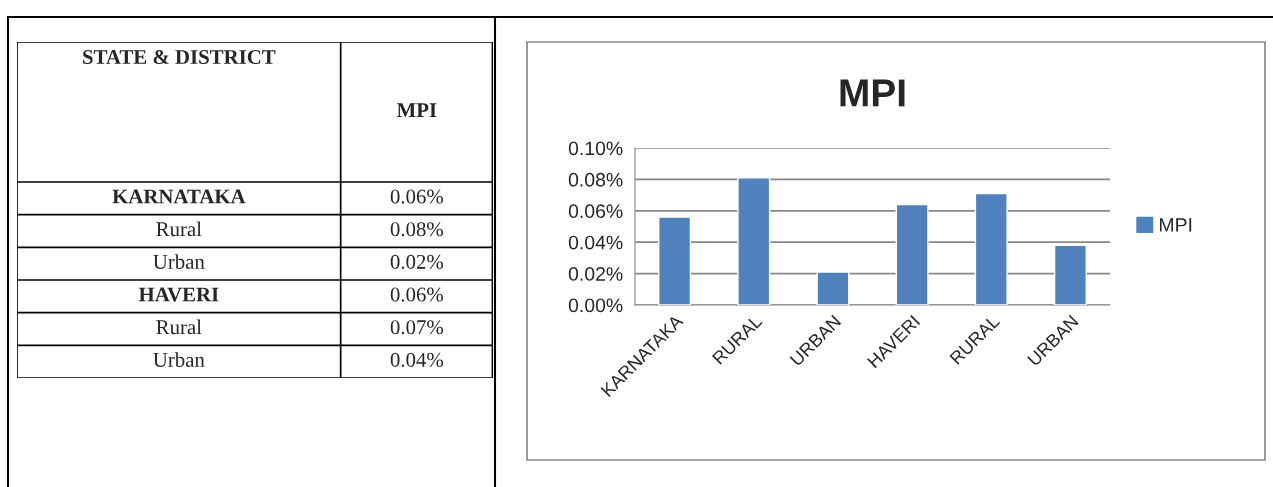  Describe the element at coordinates (595, 211) in the screenshot. I see `y-tick-label: 0.06%` at that location.